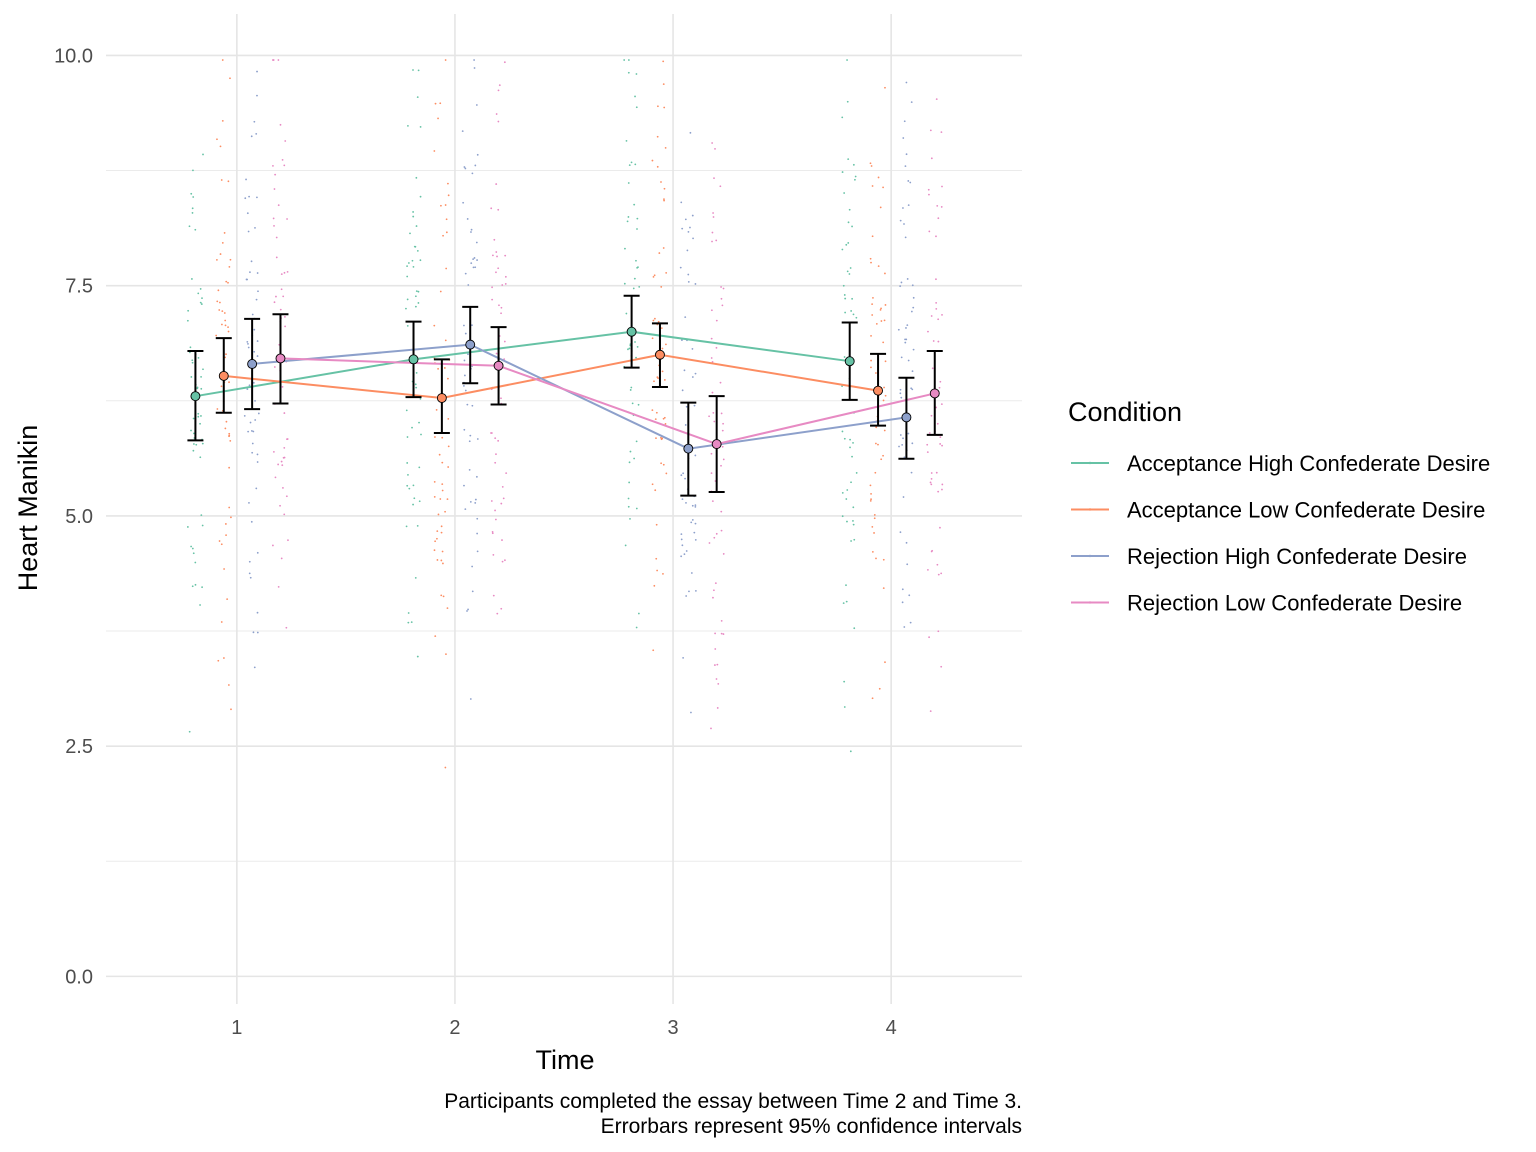 The image size is (1536, 1152). Describe the element at coordinates (522, 364) in the screenshot. I see `series-line` at that location.